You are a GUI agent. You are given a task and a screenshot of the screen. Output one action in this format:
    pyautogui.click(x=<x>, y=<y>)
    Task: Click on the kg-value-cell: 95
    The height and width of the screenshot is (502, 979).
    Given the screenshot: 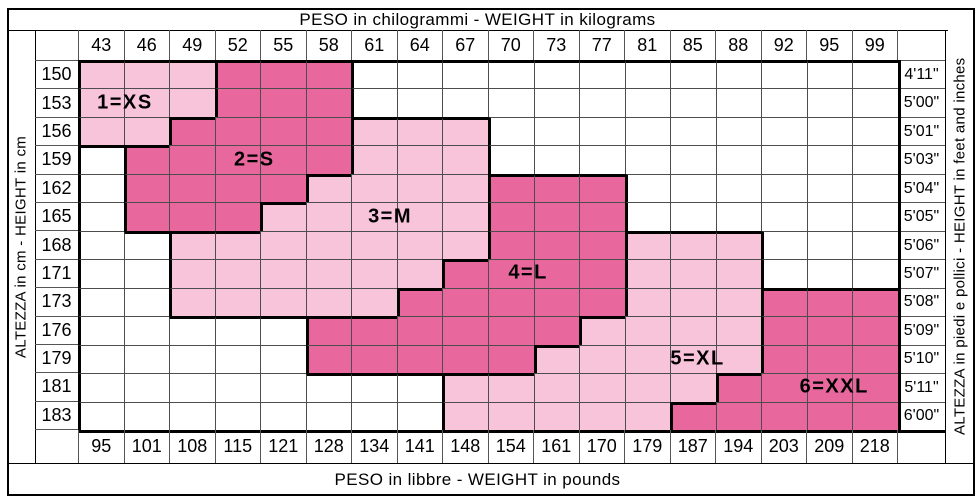 What is the action you would take?
    pyautogui.click(x=829, y=45)
    